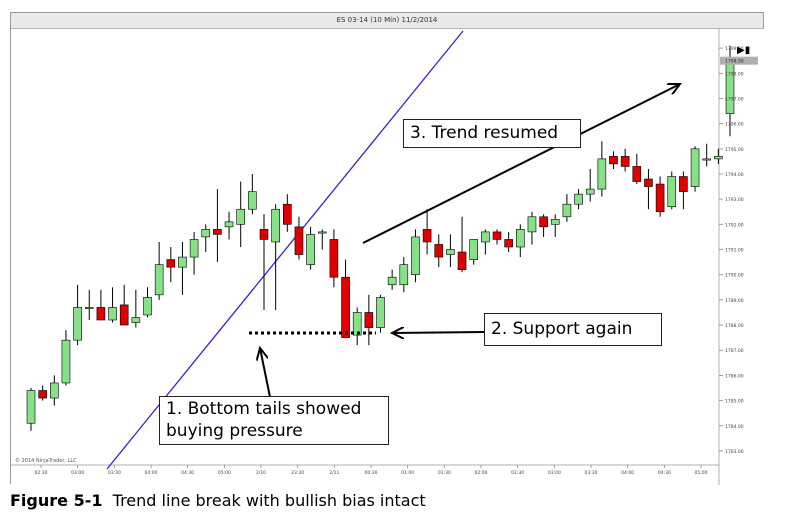 Image resolution: width=791 pixels, height=520 pixels. What do you see at coordinates (114, 473) in the screenshot?
I see `x-tick-label: 03:30` at bounding box center [114, 473].